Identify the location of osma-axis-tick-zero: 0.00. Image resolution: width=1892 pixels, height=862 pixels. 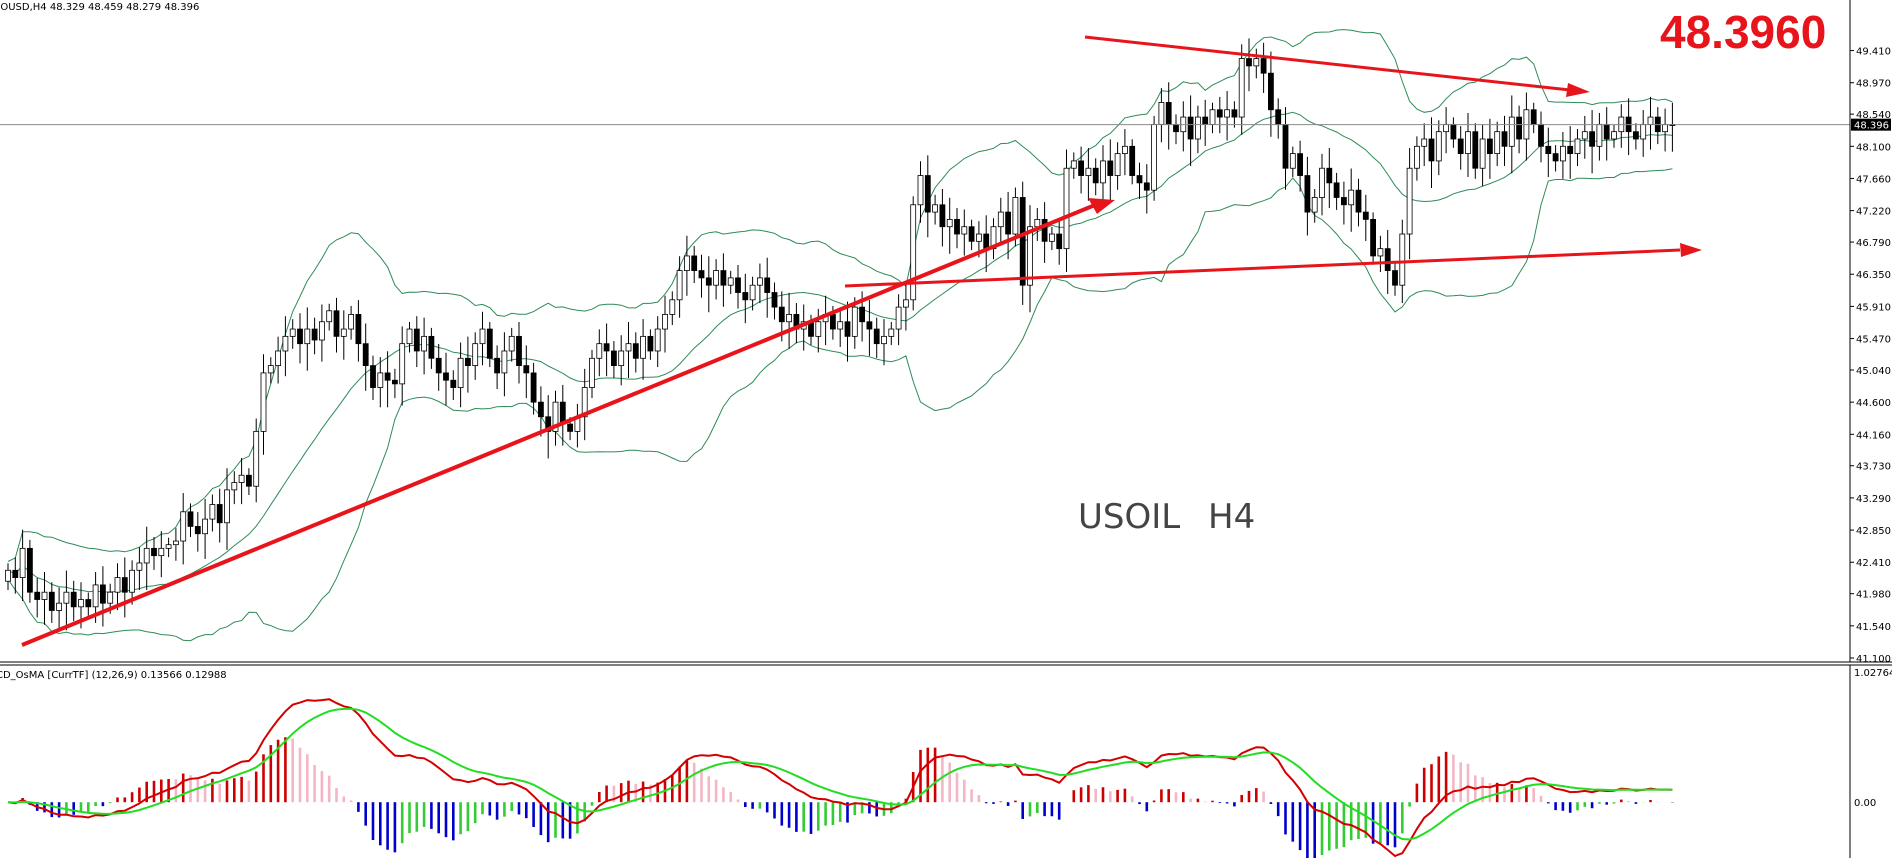
(1865, 803).